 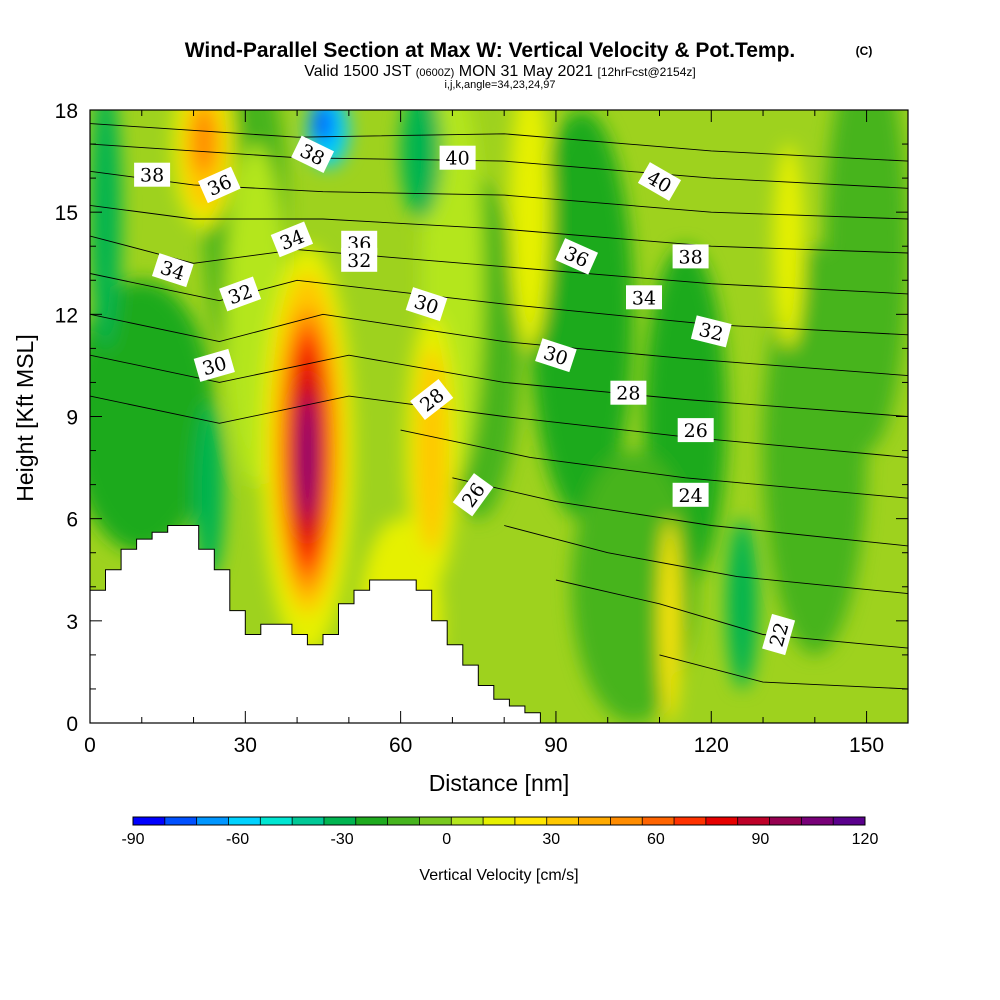 I want to click on contour-label-text: 26, so click(x=696, y=431).